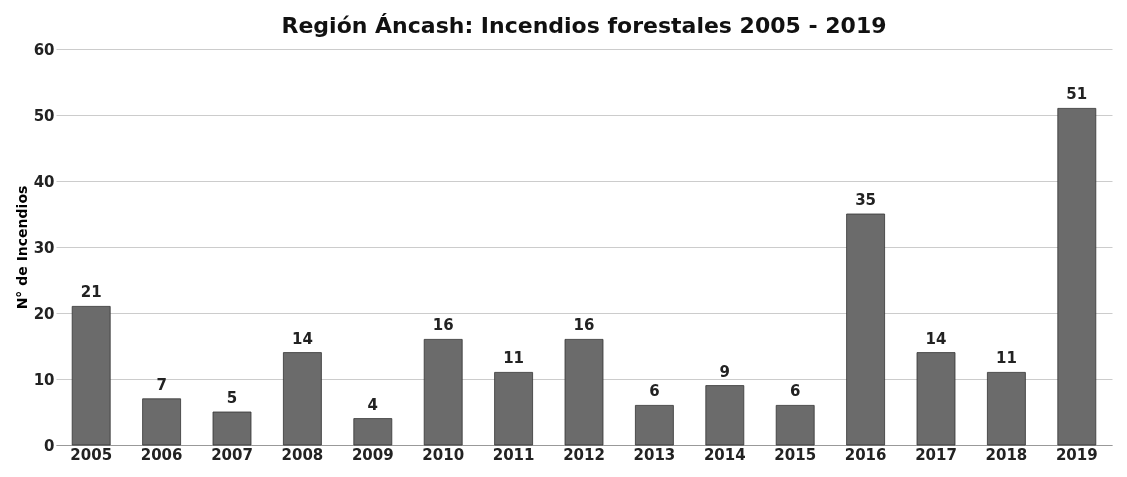  Describe the element at coordinates (91, 454) in the screenshot. I see `x-tick-label: 2005` at that location.